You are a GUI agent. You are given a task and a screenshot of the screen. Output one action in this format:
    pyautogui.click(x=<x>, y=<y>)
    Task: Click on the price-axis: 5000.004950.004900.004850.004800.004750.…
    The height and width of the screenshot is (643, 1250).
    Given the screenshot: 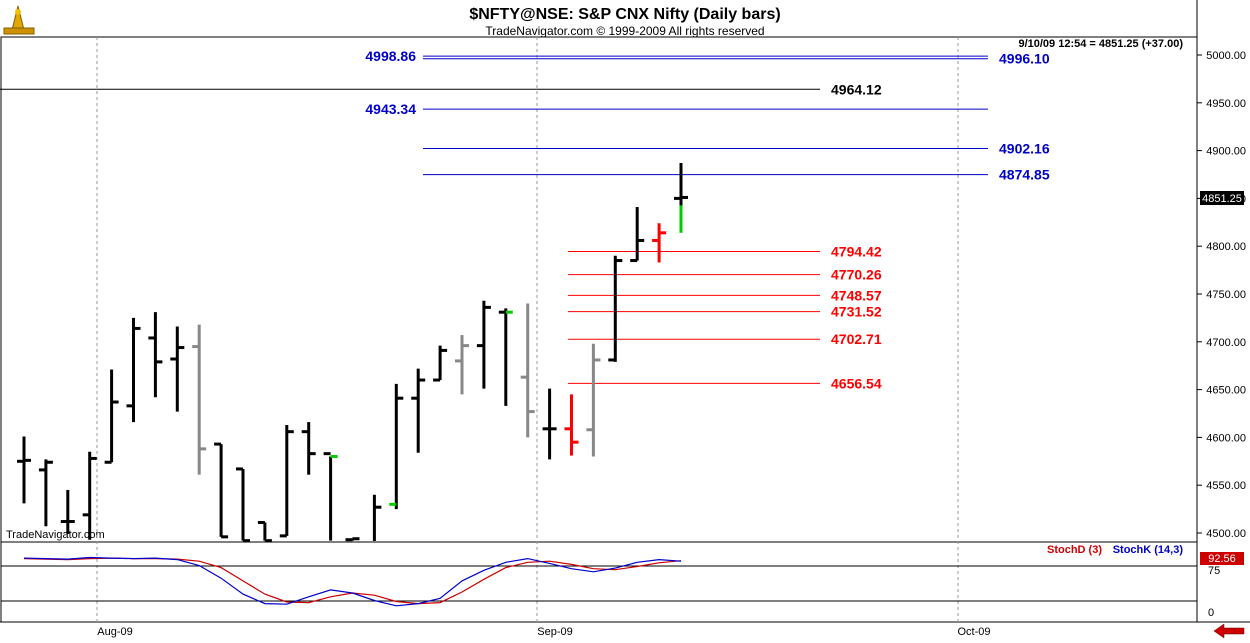 What is the action you would take?
    pyautogui.click(x=1221, y=295)
    